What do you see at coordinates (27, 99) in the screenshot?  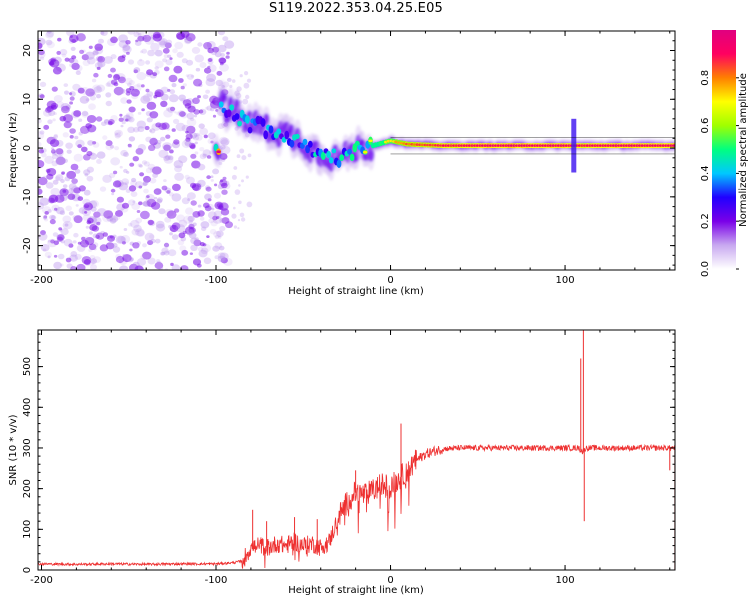 I see `y-tick-label: 10` at bounding box center [27, 99].